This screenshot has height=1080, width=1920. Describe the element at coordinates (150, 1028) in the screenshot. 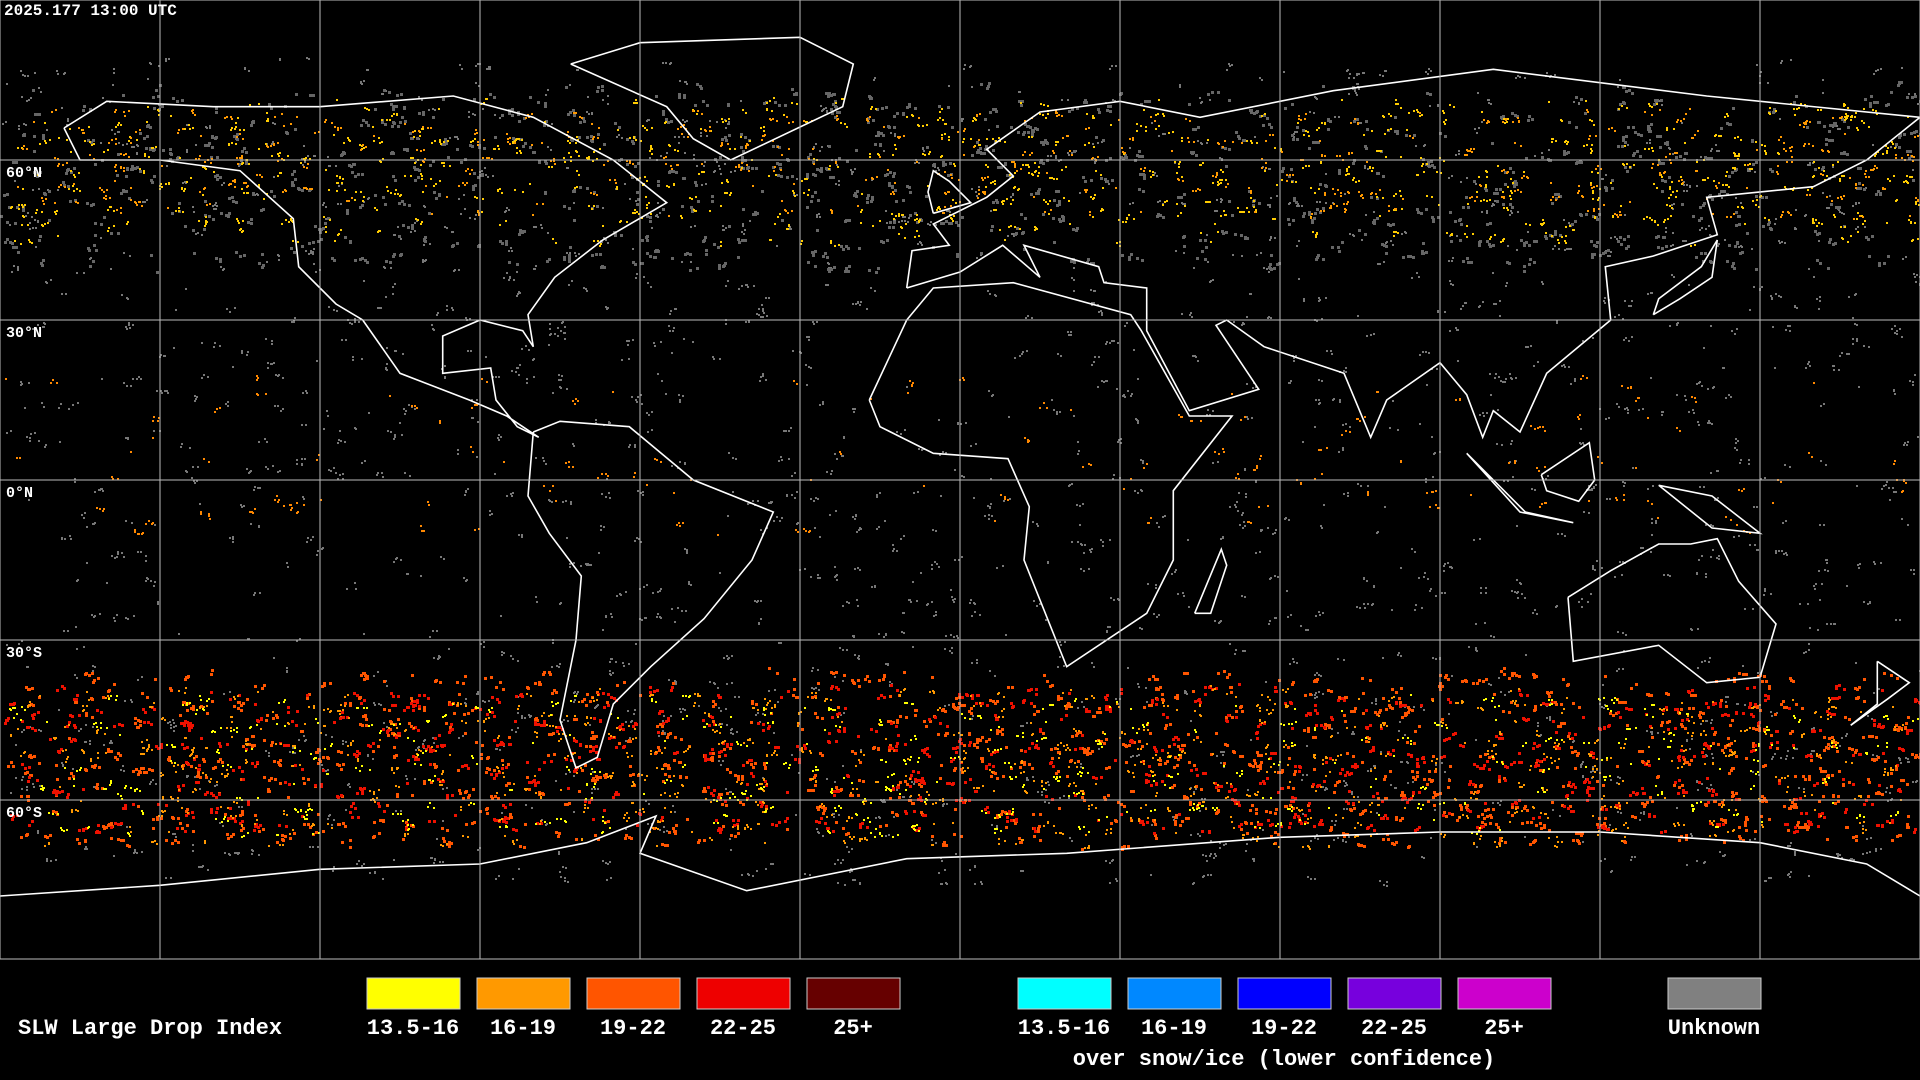

I see `legend-title: SLW Large Drop Index` at that location.